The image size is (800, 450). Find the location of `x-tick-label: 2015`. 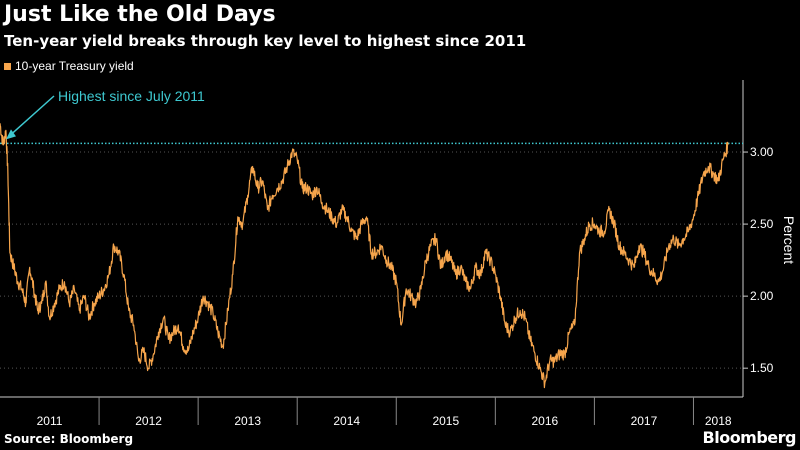

x-tick-label: 2015 is located at coordinates (445, 421).